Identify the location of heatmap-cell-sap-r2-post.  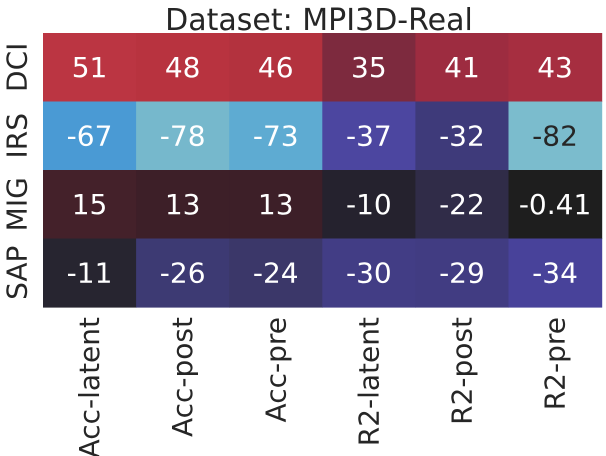
(462, 273).